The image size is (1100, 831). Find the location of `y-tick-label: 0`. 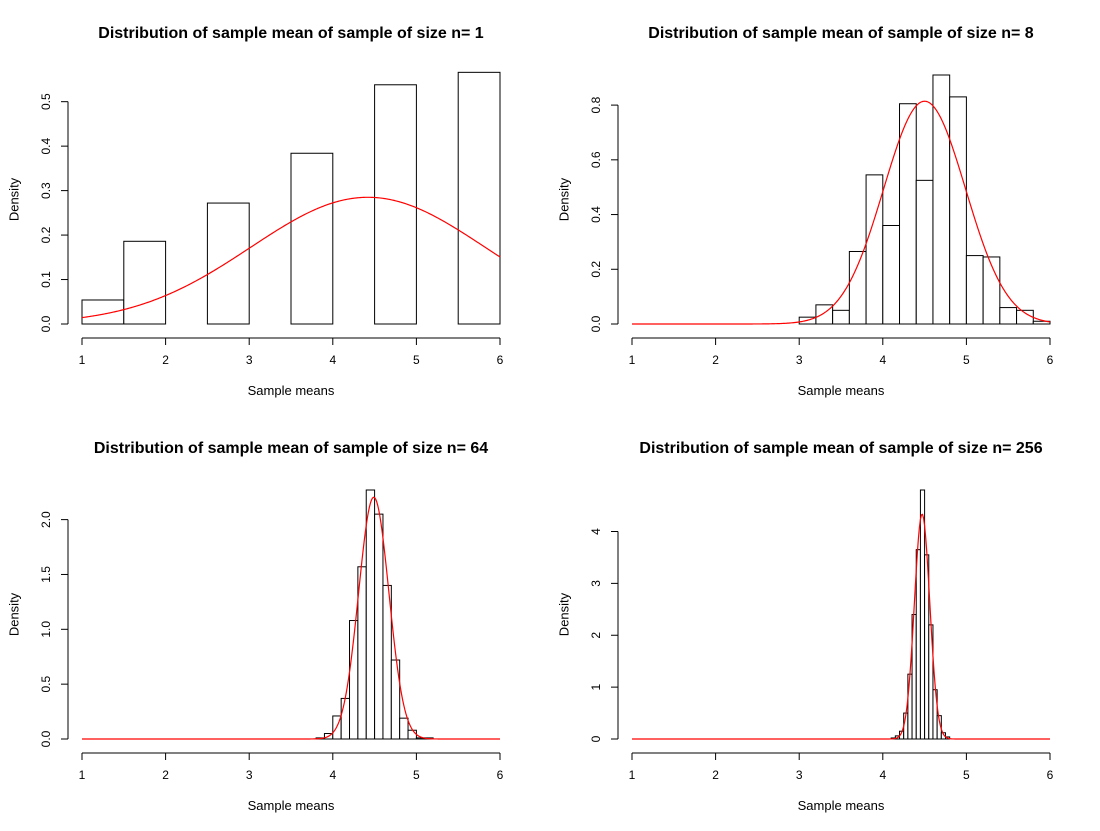

y-tick-label: 0 is located at coordinates (596, 738).